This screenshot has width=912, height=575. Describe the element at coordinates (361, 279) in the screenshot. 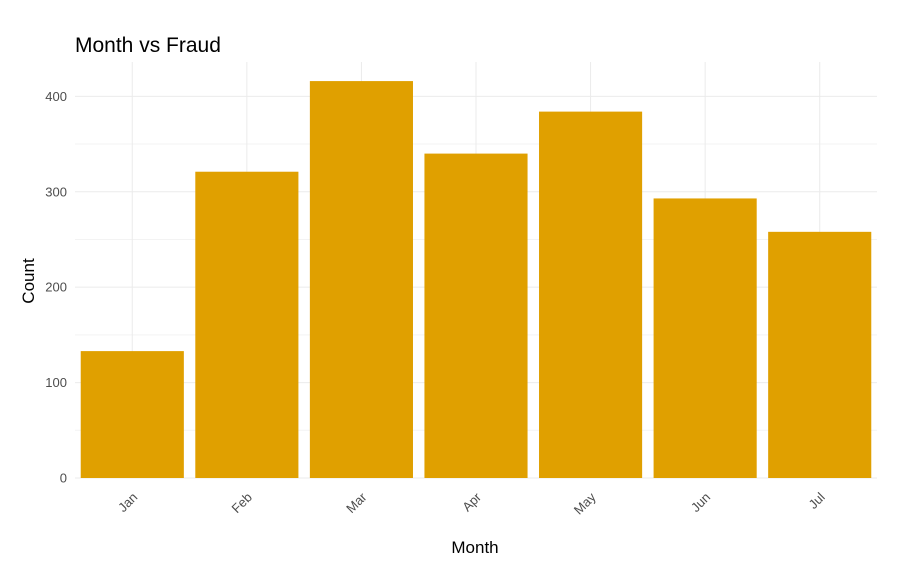

I see `bar-mar` at that location.